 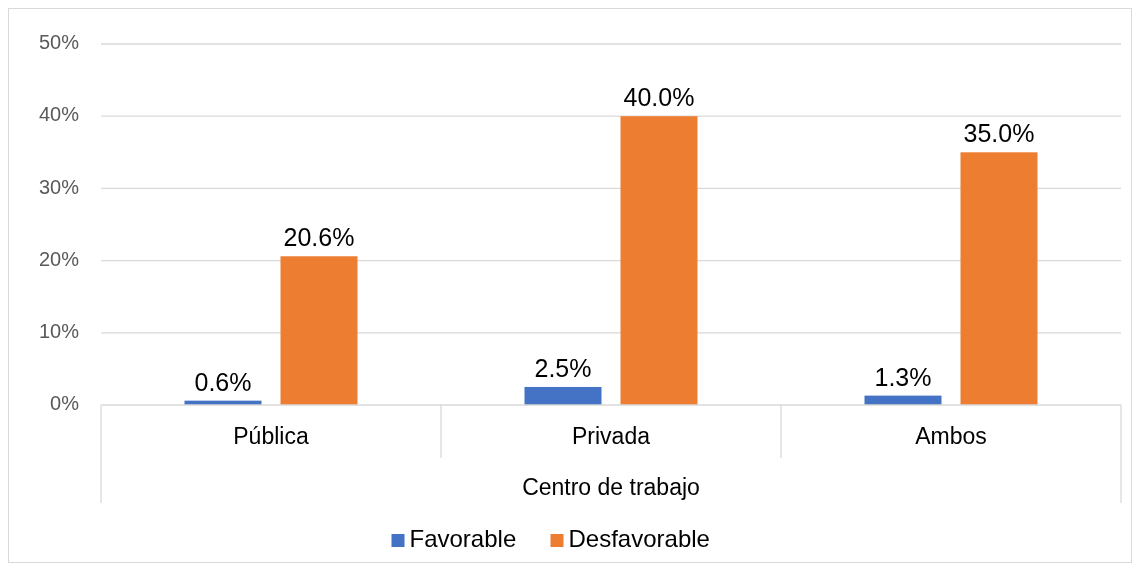 What do you see at coordinates (271, 436) in the screenshot?
I see `x-tick-label: Pública` at bounding box center [271, 436].